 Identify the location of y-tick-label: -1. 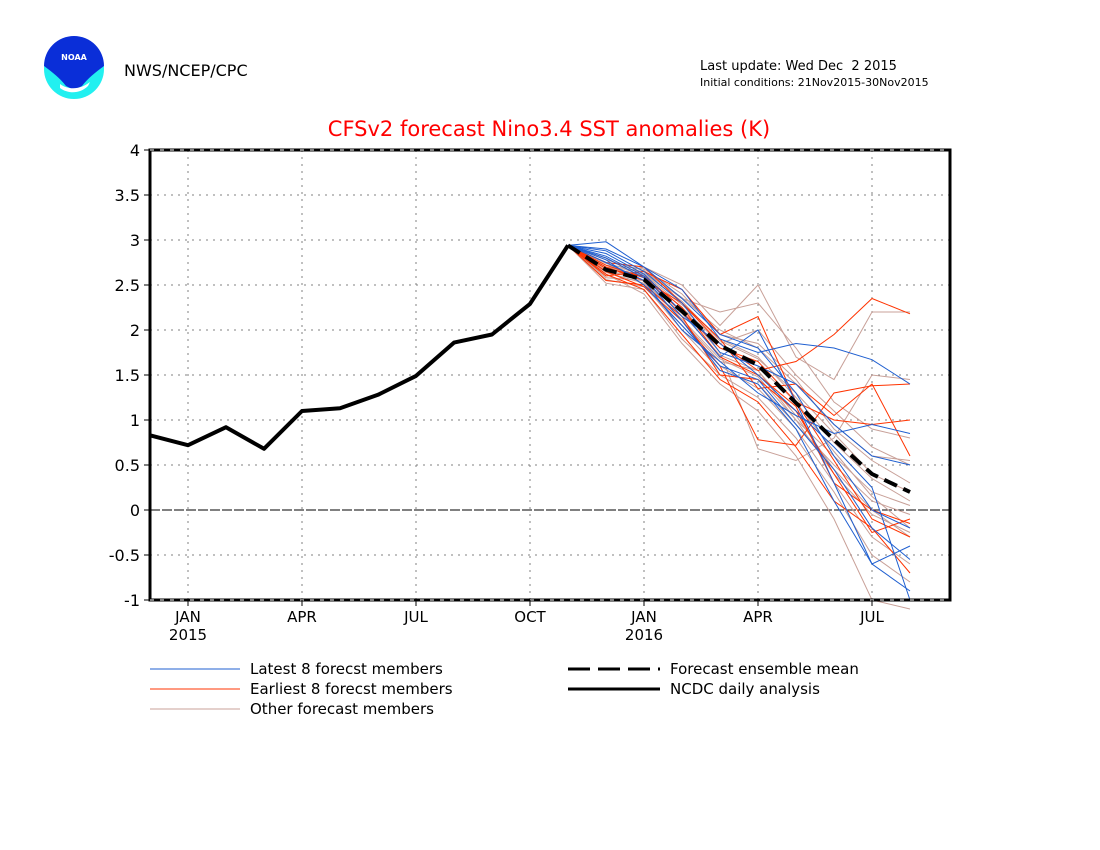
(132, 600).